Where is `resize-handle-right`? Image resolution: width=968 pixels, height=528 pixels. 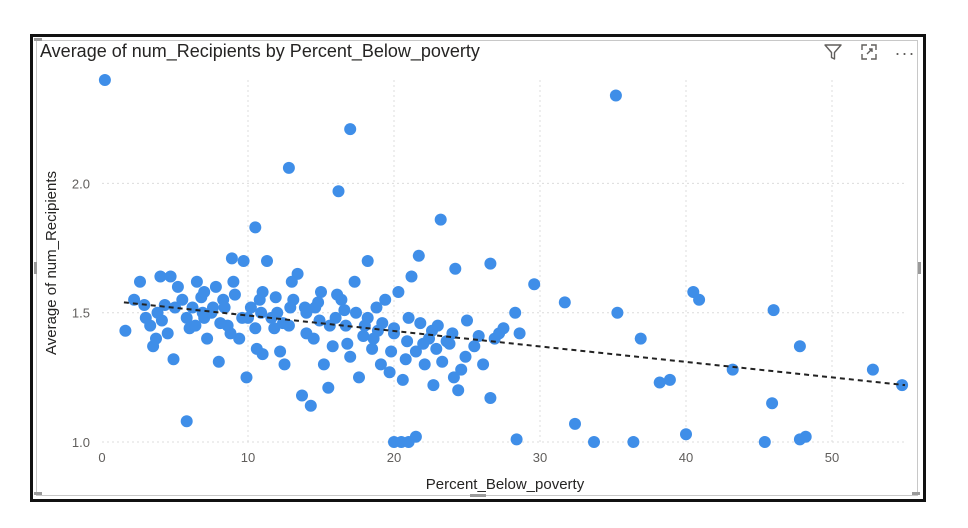 resize-handle-right is located at coordinates (919, 268).